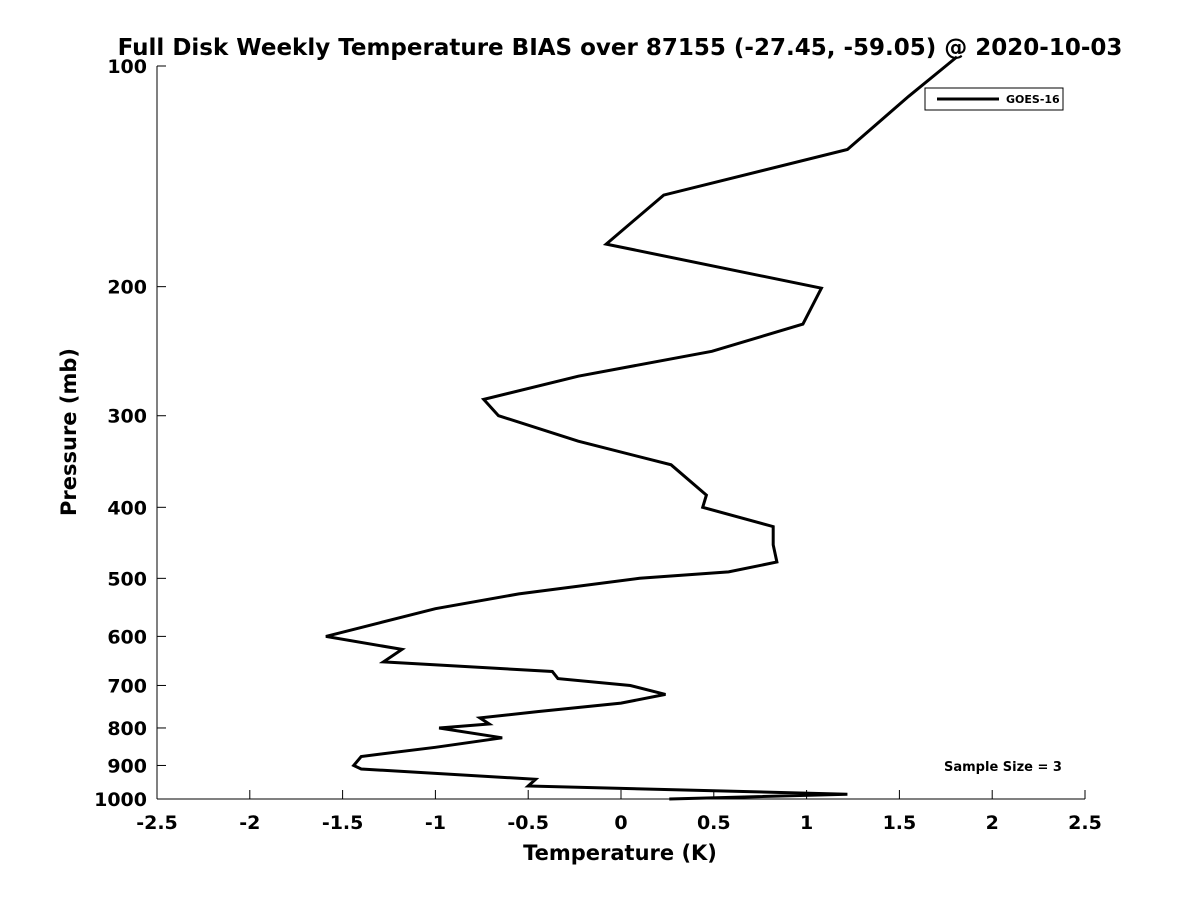 The image size is (1200, 900). I want to click on x-tick-label: -2, so click(249, 823).